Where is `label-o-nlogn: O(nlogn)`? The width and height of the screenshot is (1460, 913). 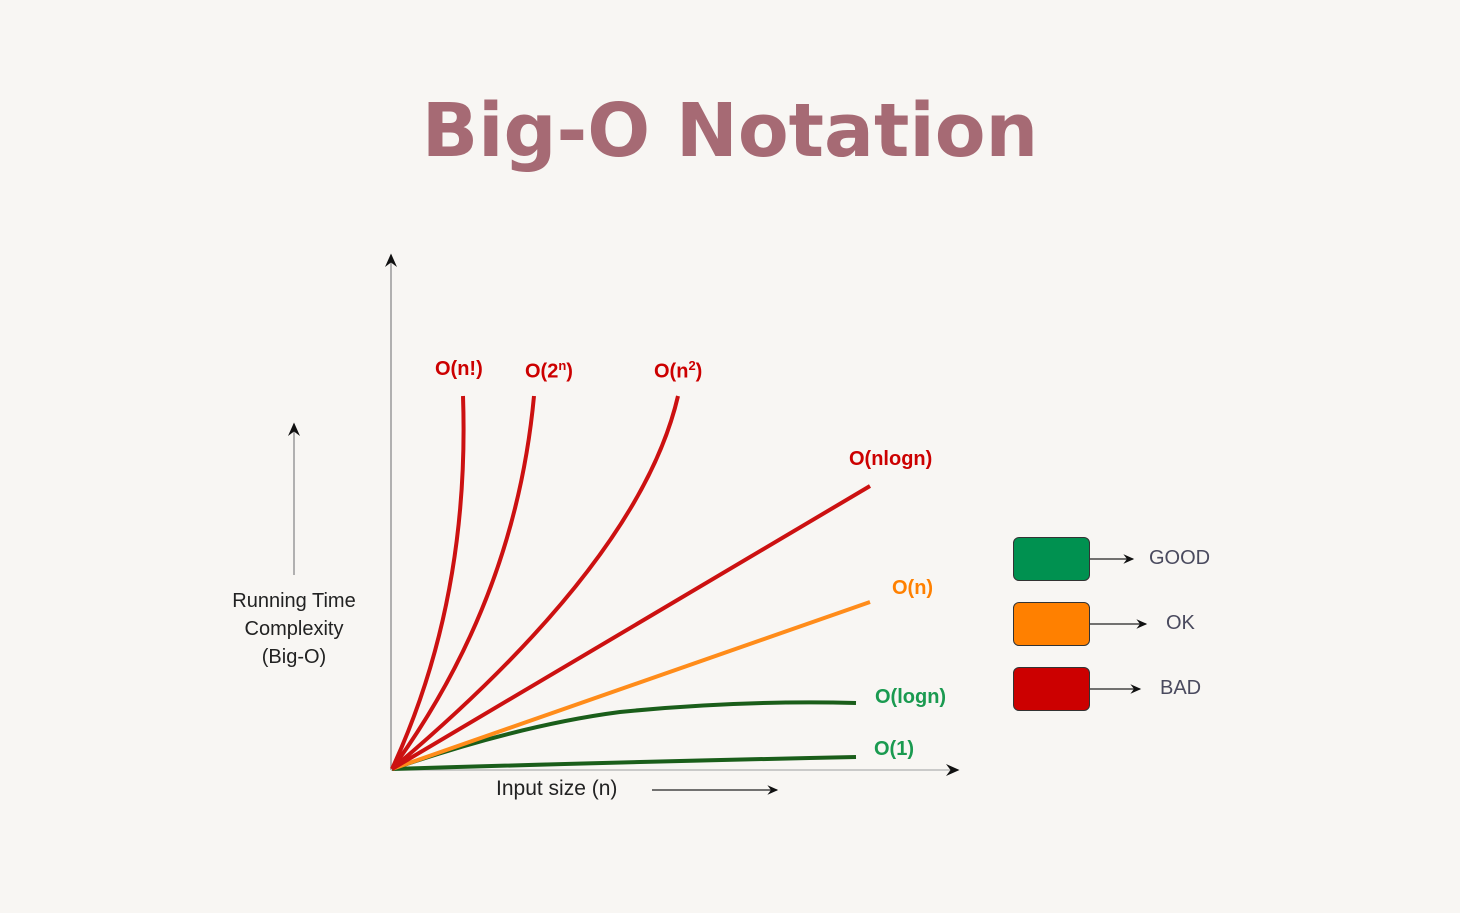 label-o-nlogn: O(nlogn) is located at coordinates (891, 459).